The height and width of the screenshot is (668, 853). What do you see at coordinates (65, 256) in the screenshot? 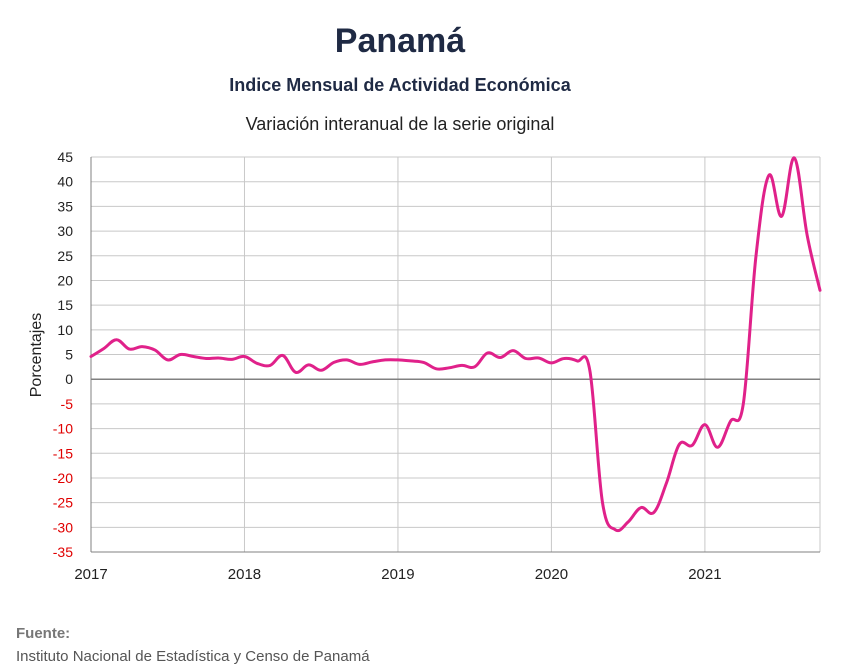
I see `y-tick-label: 25` at bounding box center [65, 256].